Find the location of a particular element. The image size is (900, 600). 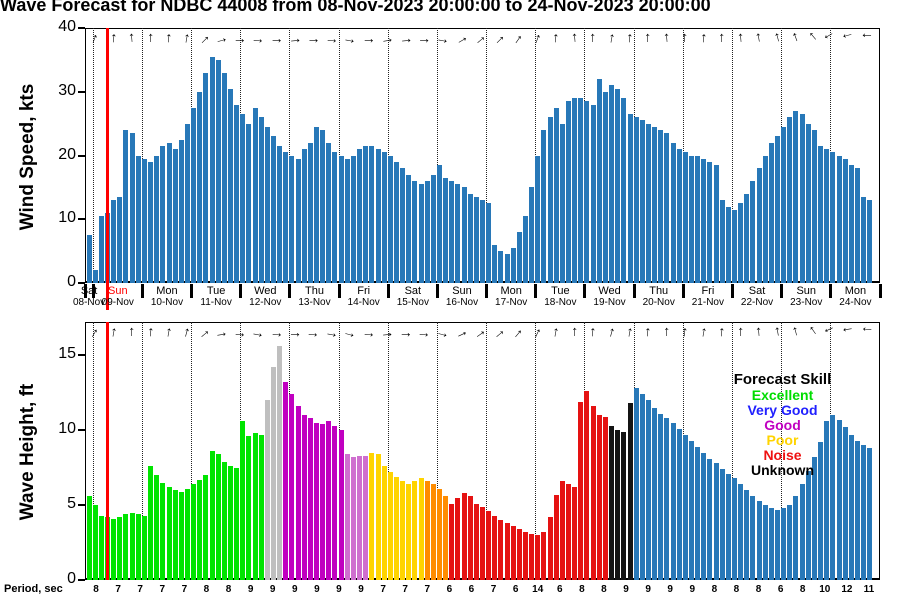

day-name: Mon is located at coordinates (167, 291).